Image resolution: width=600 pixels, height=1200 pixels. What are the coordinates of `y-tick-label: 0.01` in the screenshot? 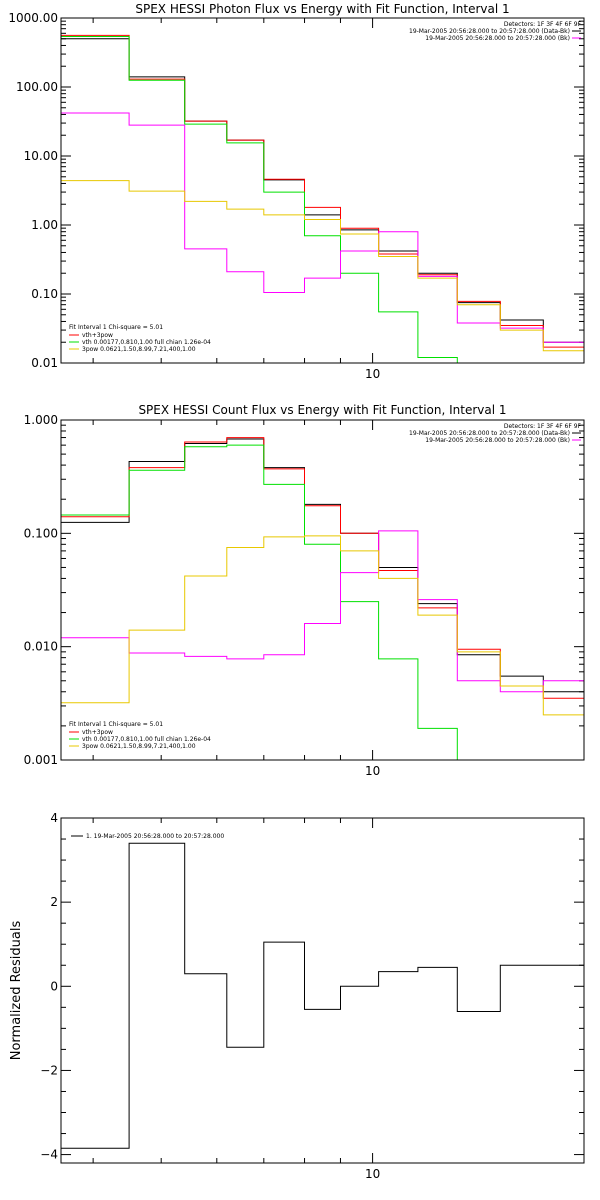 It's located at (44, 363).